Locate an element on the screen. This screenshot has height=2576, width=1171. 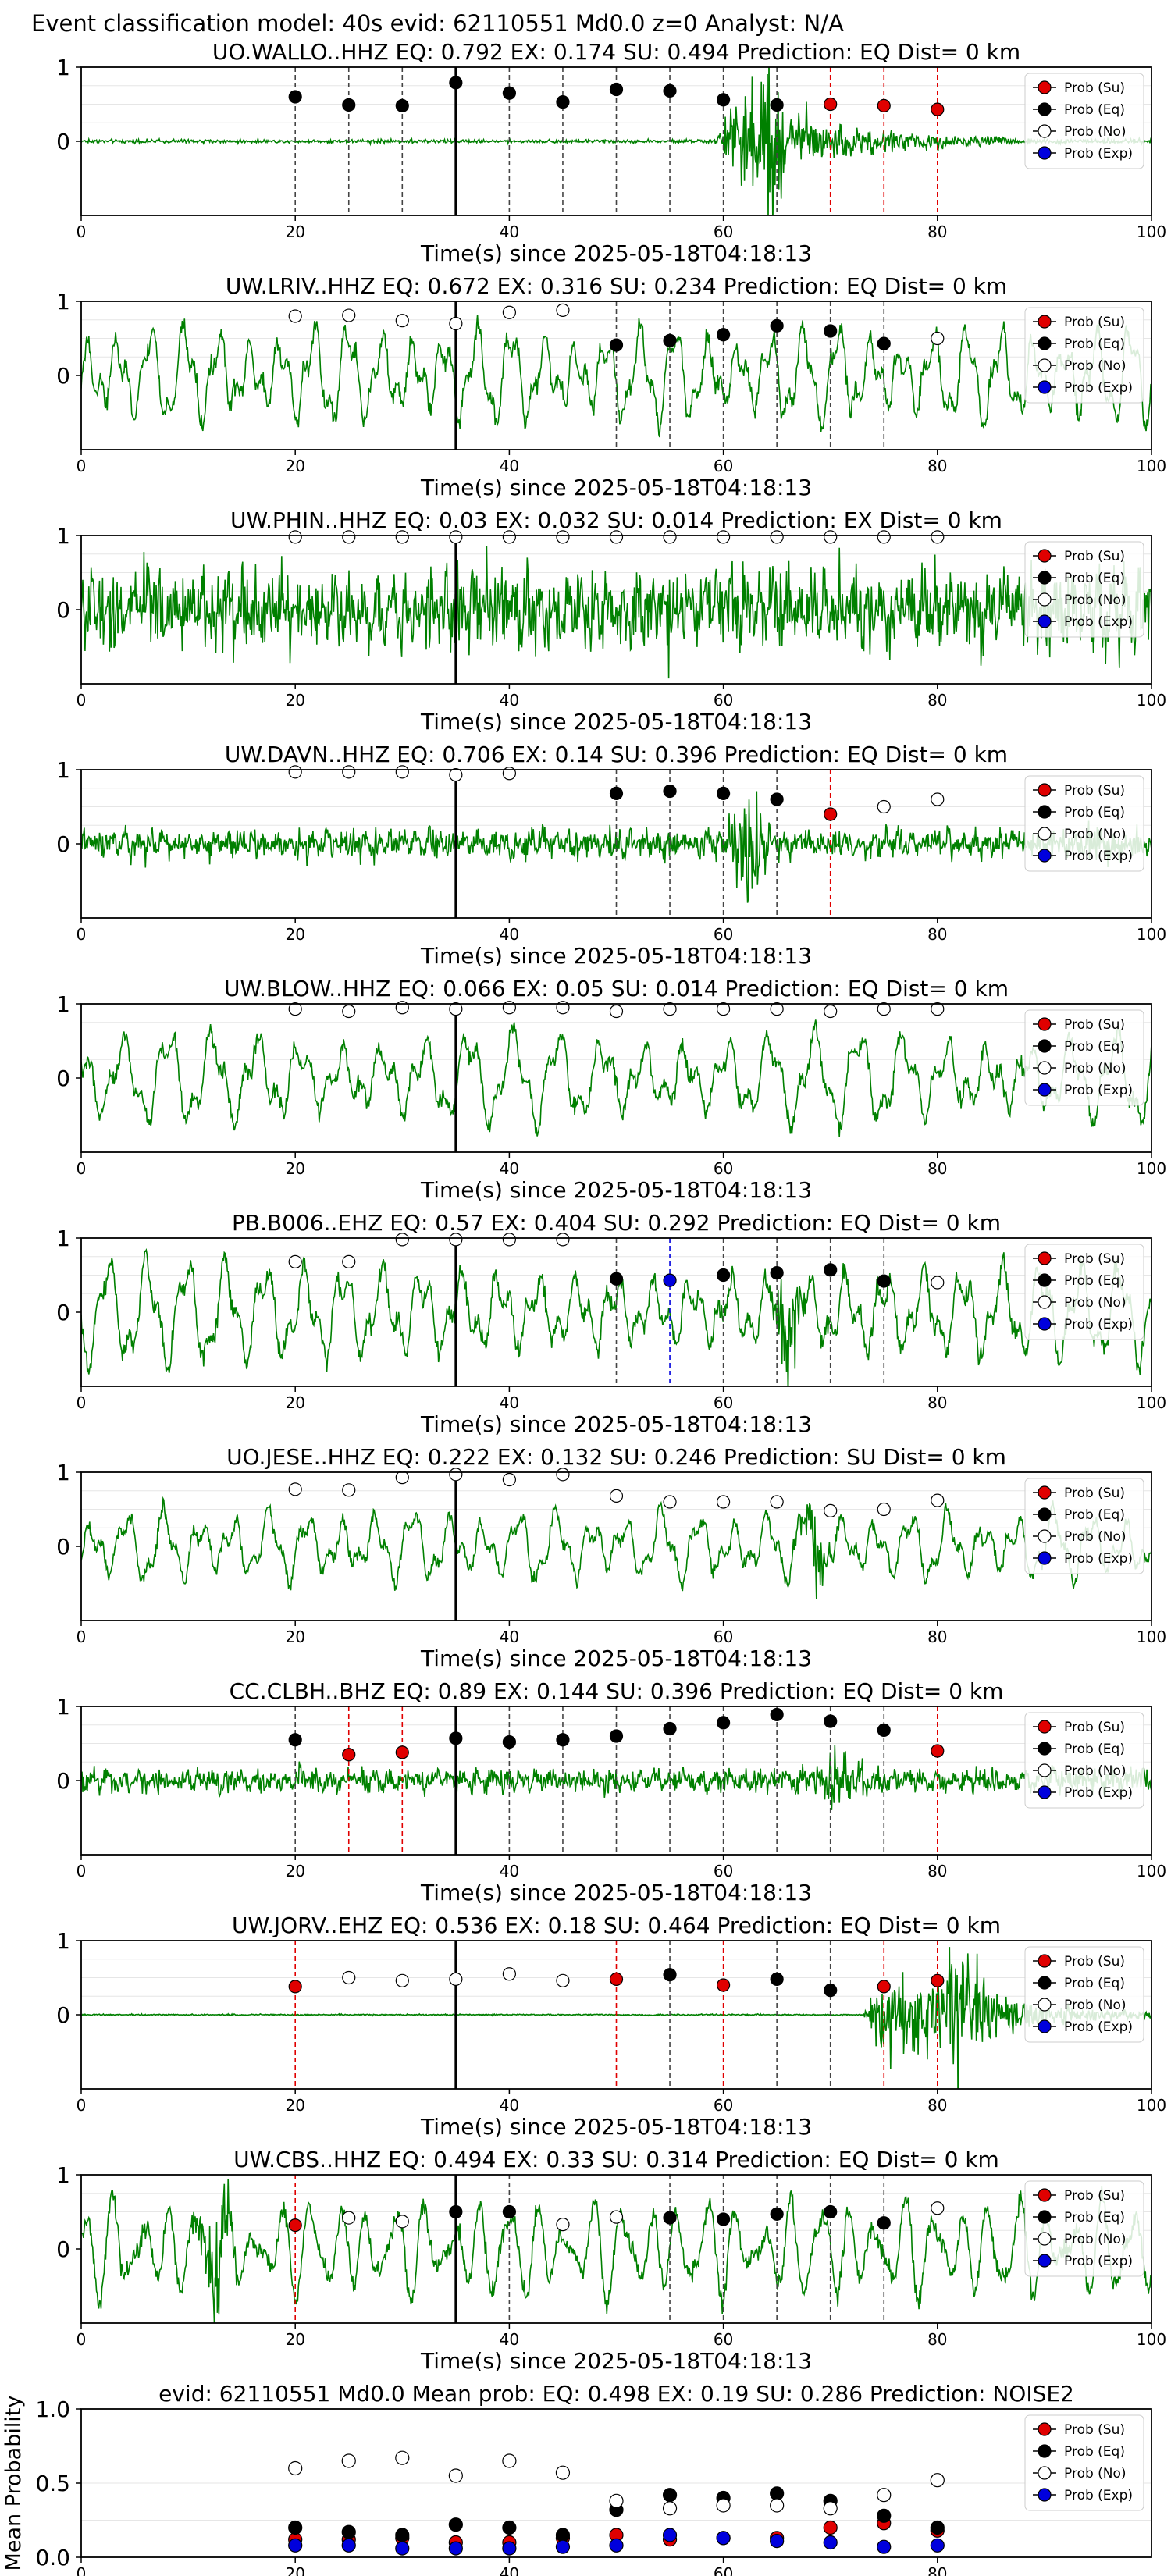
y-axis-label: Mean Probability is located at coordinates (14, 2483).